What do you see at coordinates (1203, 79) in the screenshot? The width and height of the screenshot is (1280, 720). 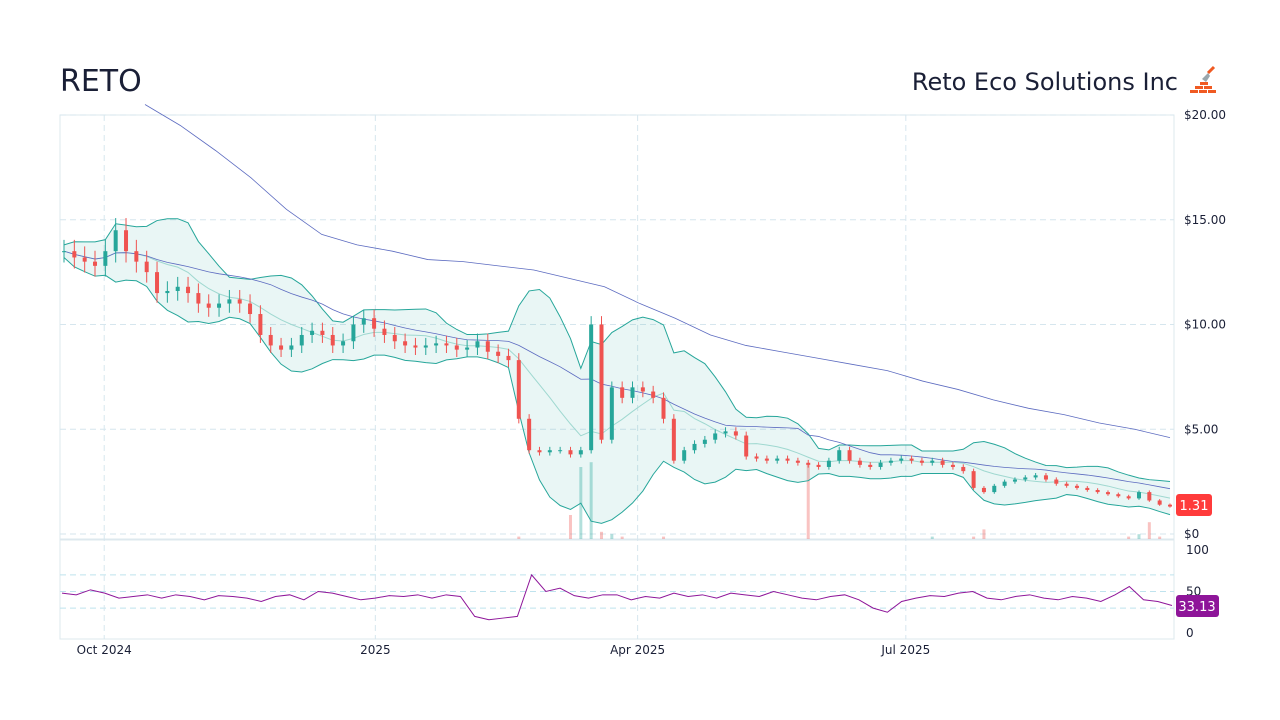 I see `trowel-bricks-icon` at bounding box center [1203, 79].